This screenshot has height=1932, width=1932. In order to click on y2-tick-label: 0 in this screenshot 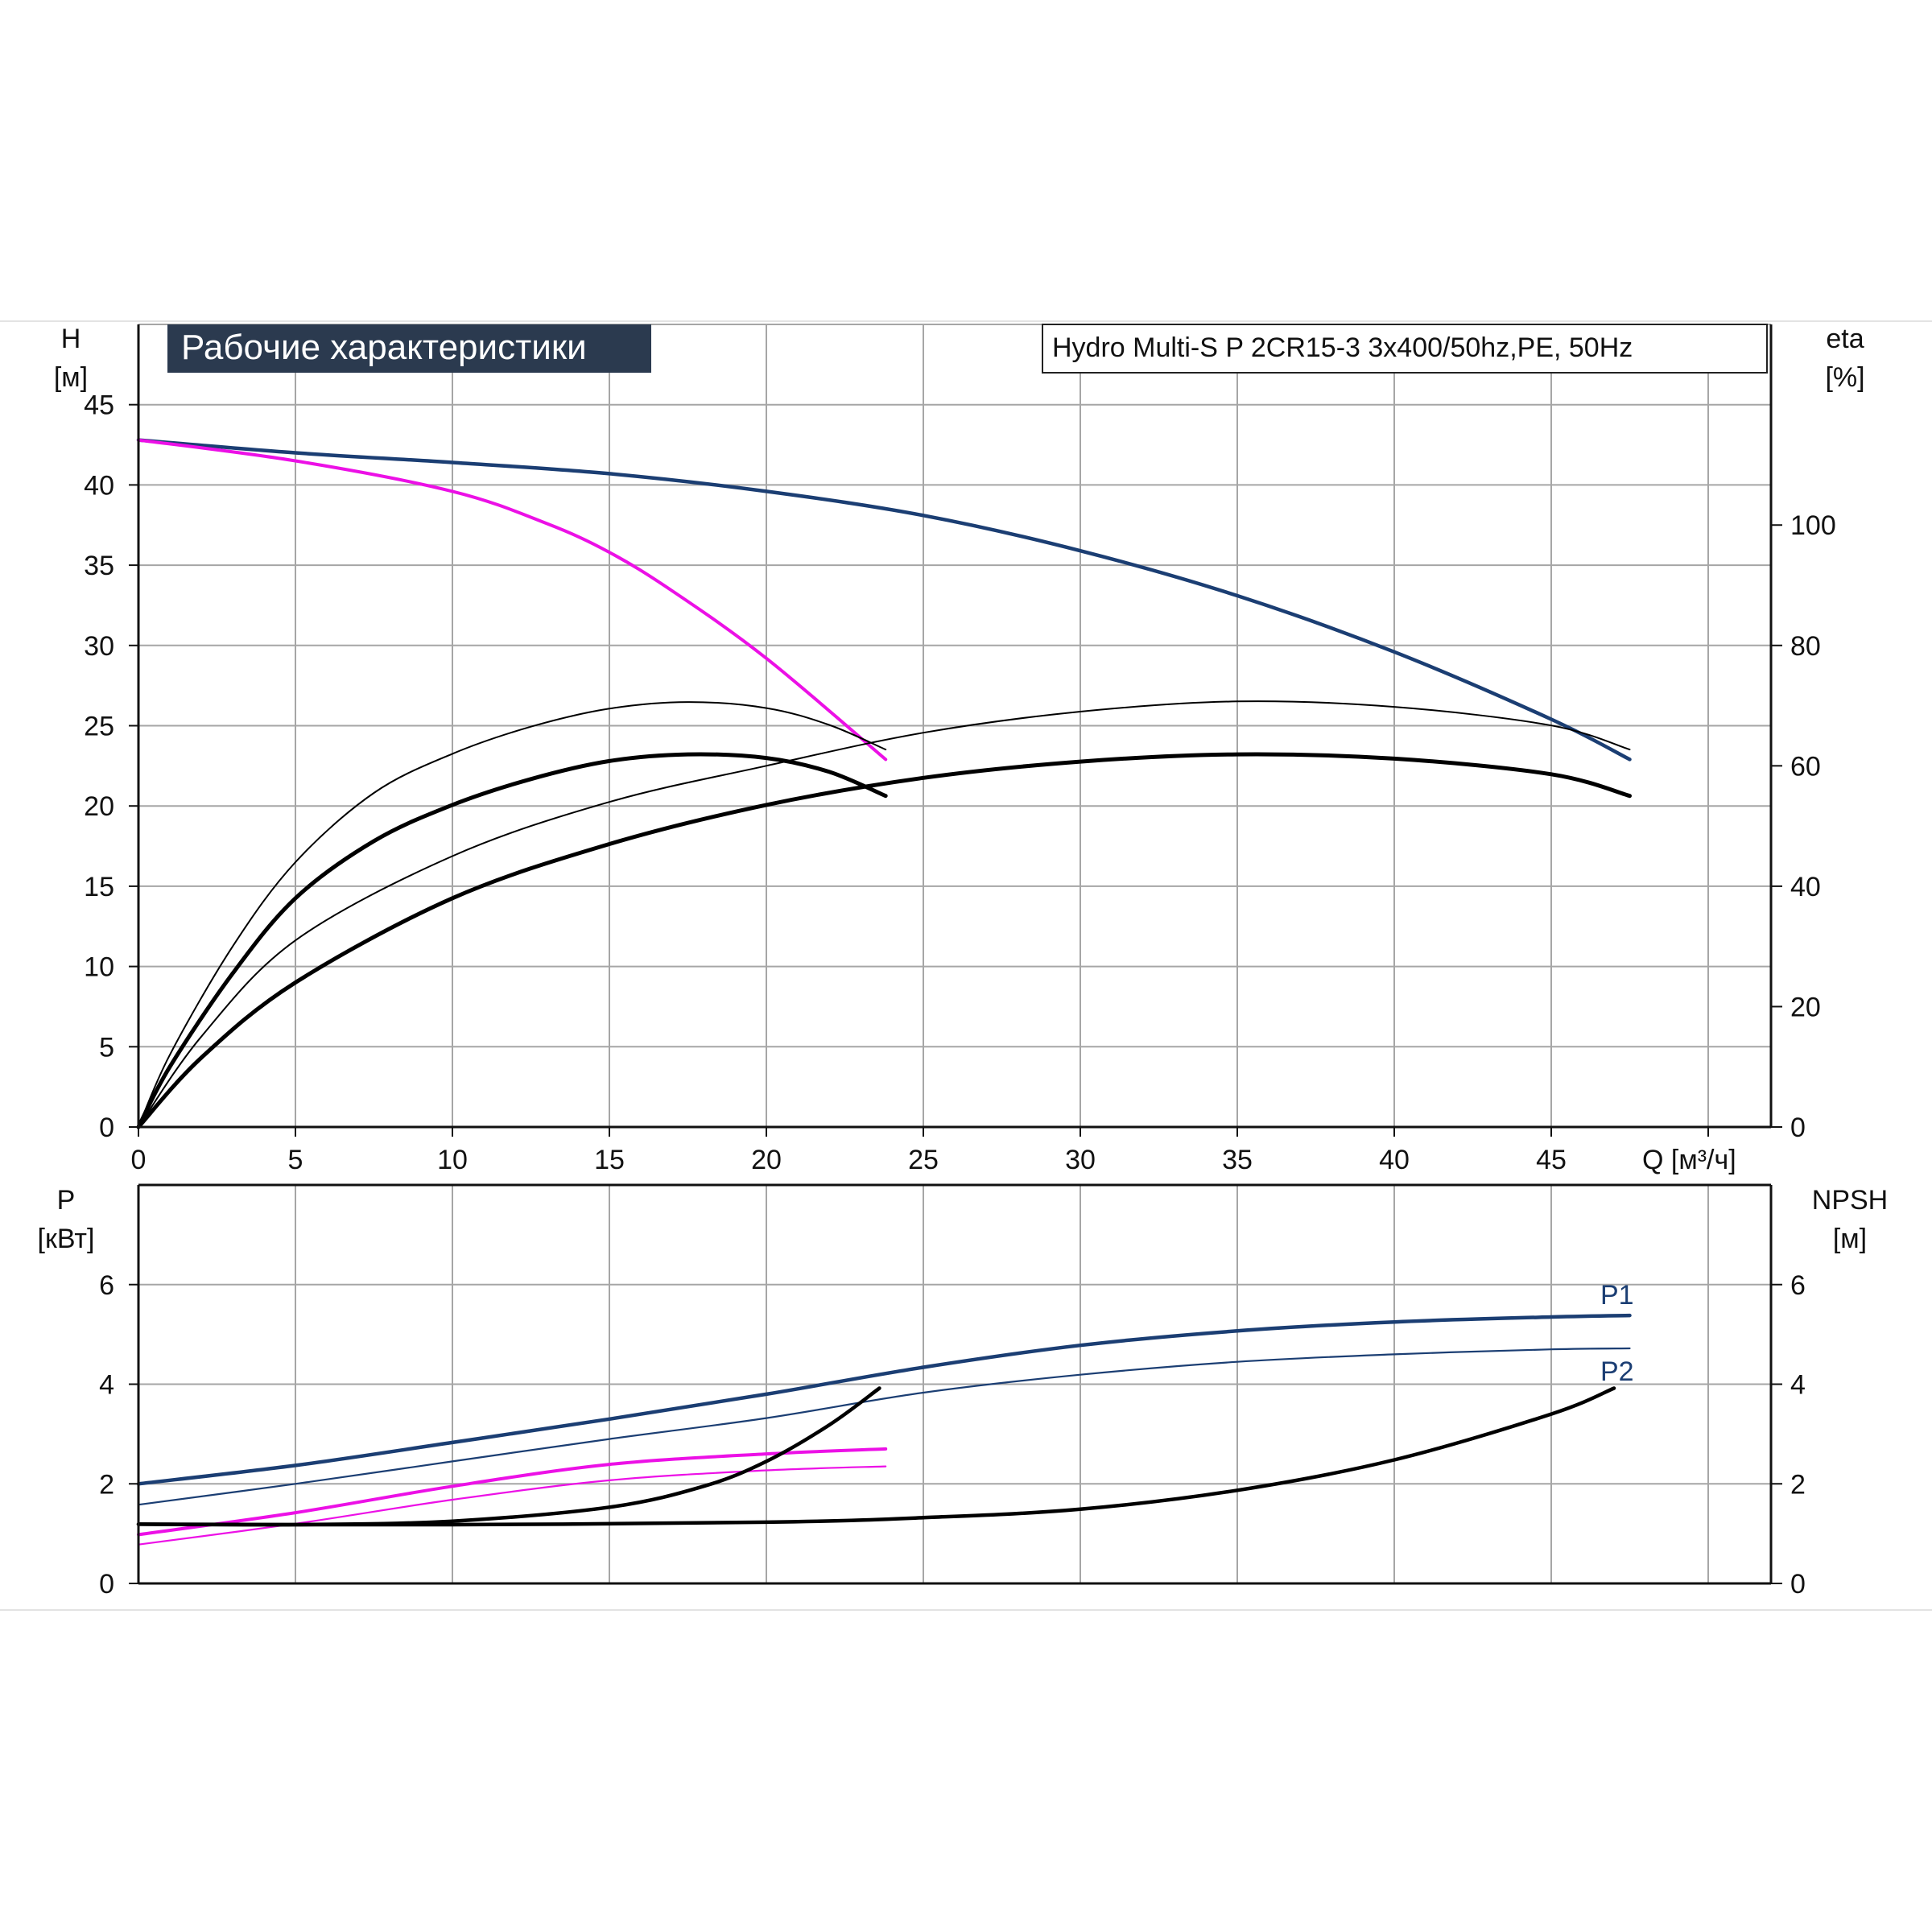, I will do `click(1798, 1128)`.